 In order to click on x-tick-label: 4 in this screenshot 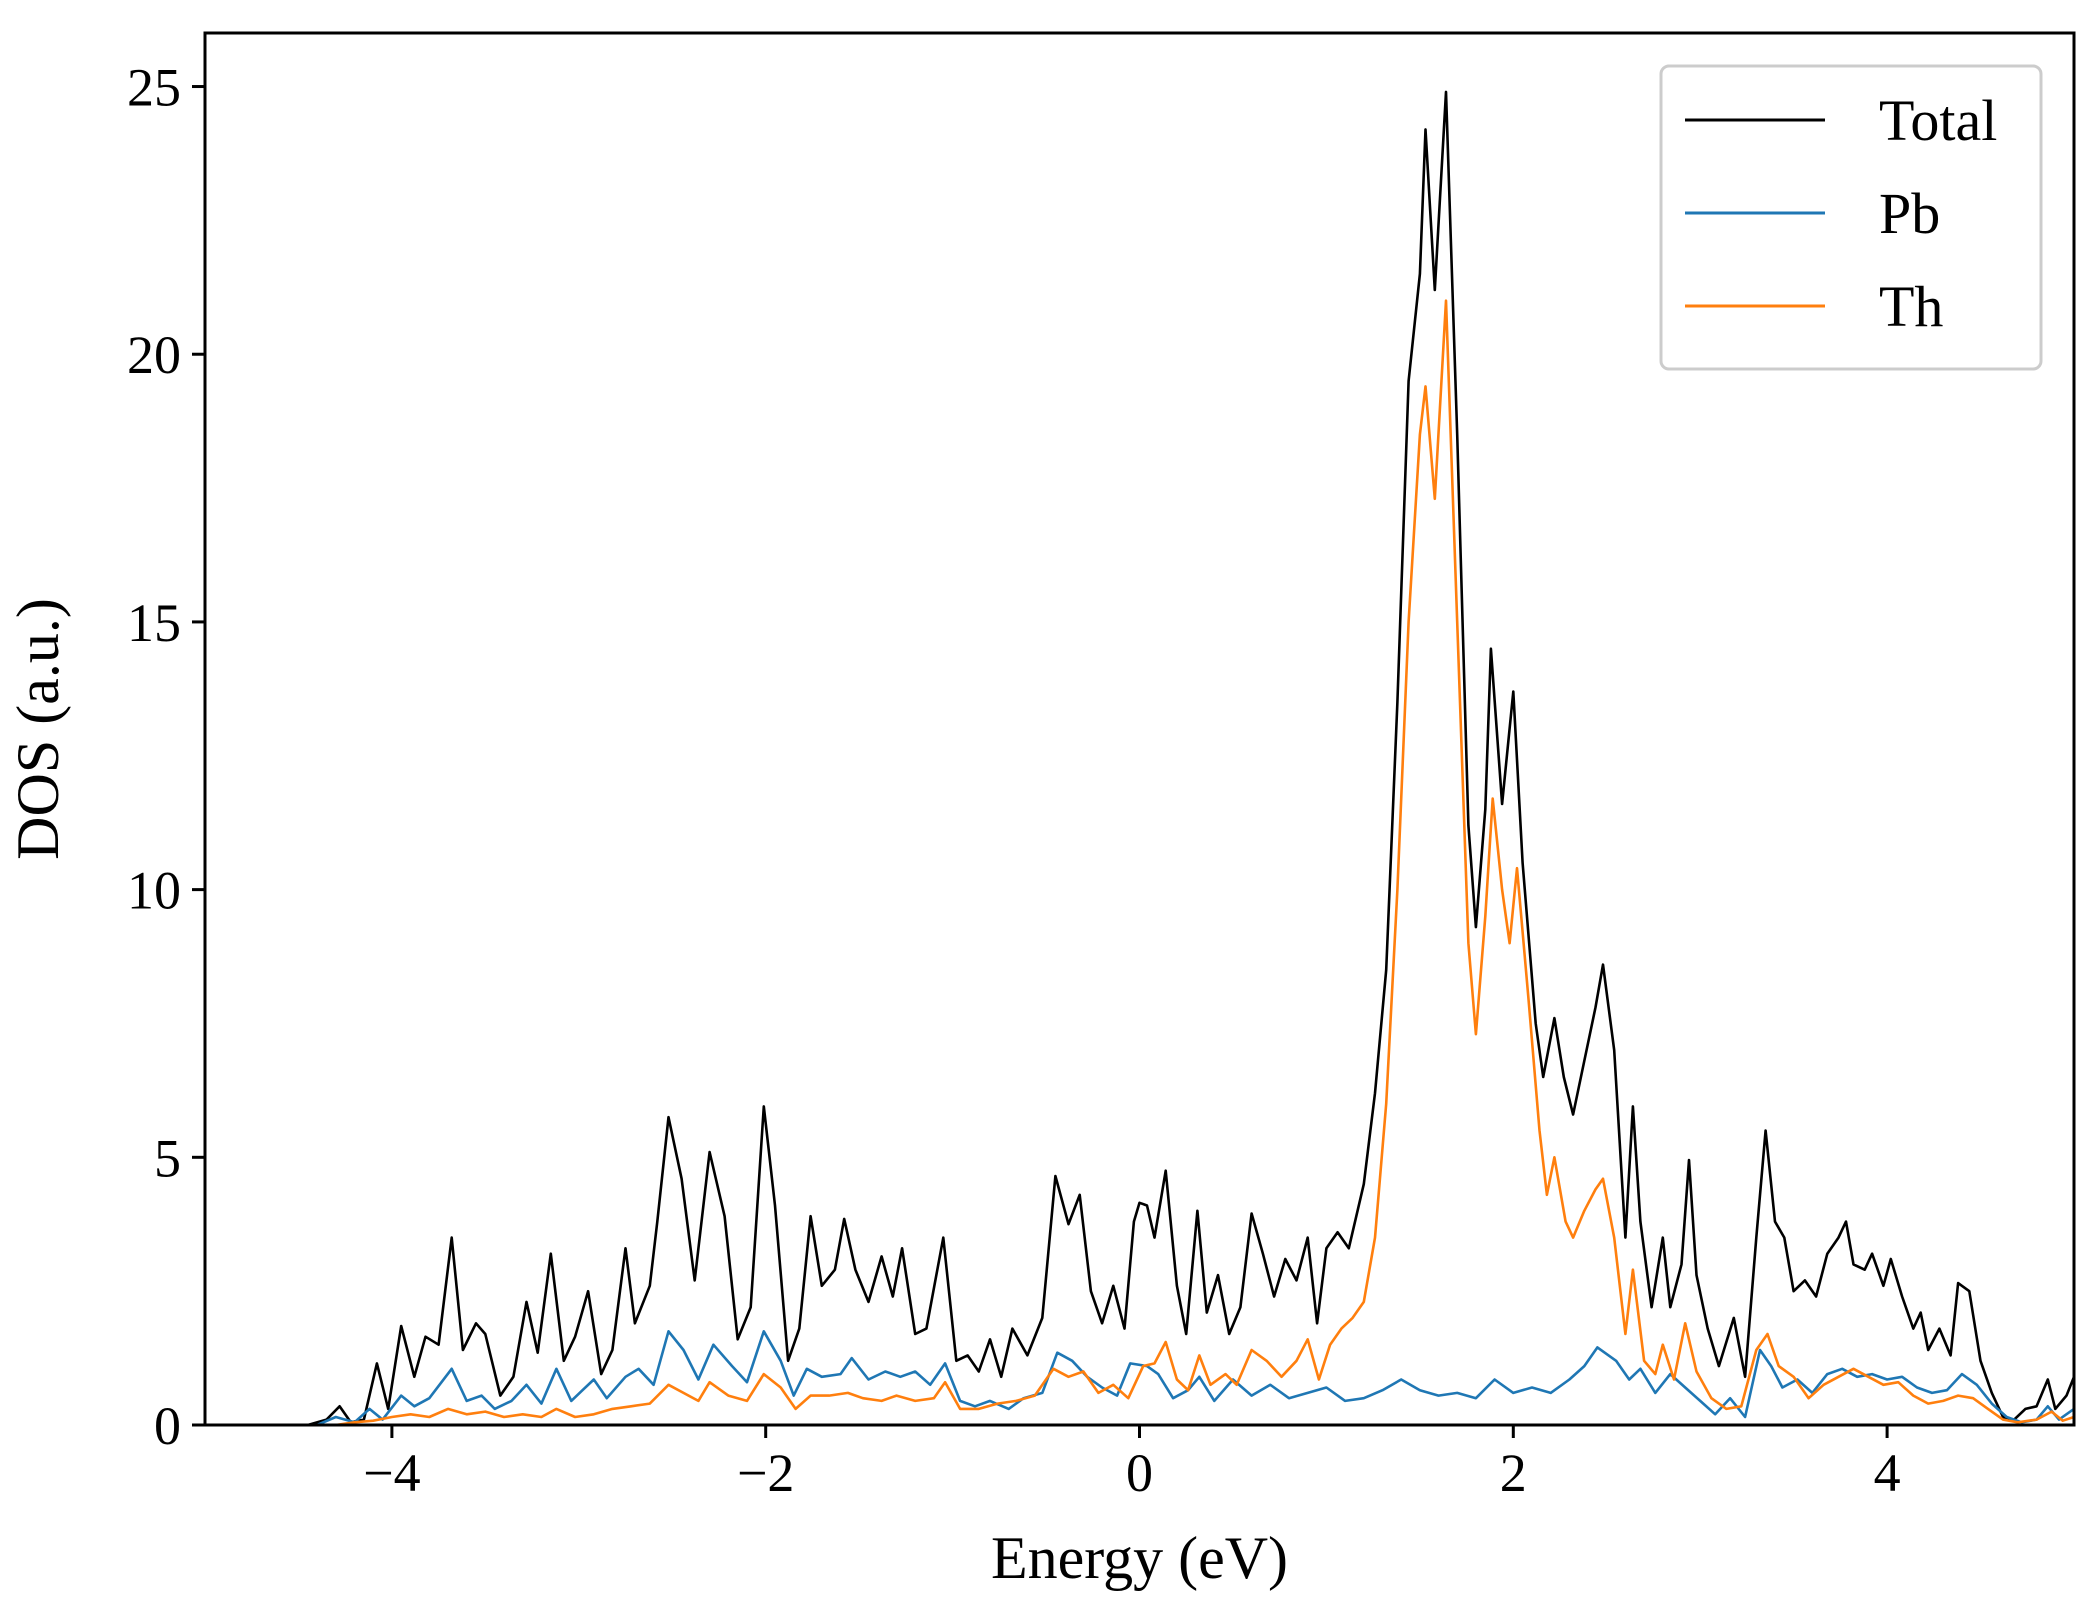, I will do `click(1887, 1473)`.